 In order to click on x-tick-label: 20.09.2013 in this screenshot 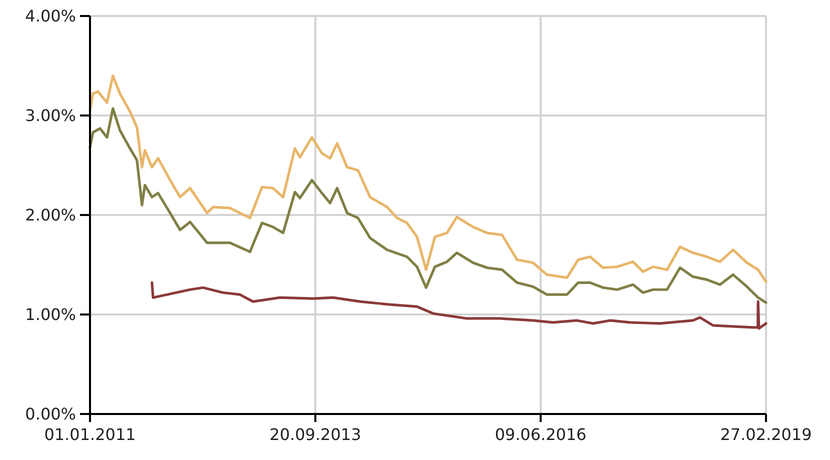, I will do `click(316, 434)`.